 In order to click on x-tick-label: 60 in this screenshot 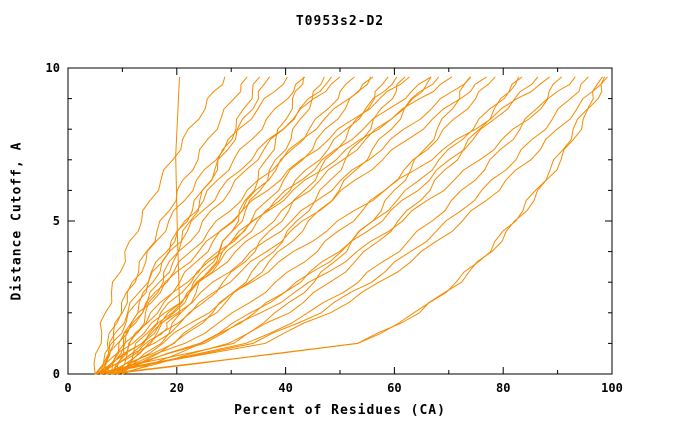, I will do `click(394, 388)`.